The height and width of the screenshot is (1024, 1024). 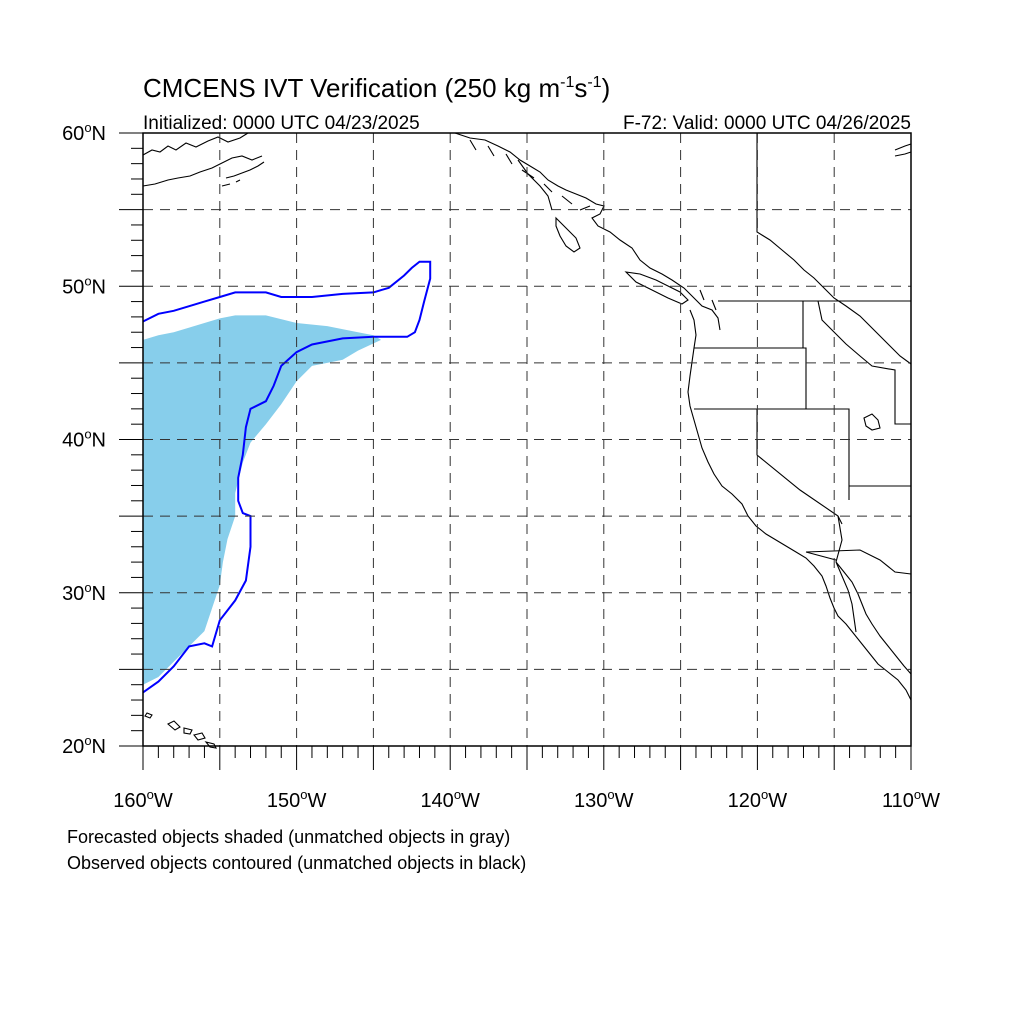 I want to click on observed-object-contour, so click(x=287, y=477).